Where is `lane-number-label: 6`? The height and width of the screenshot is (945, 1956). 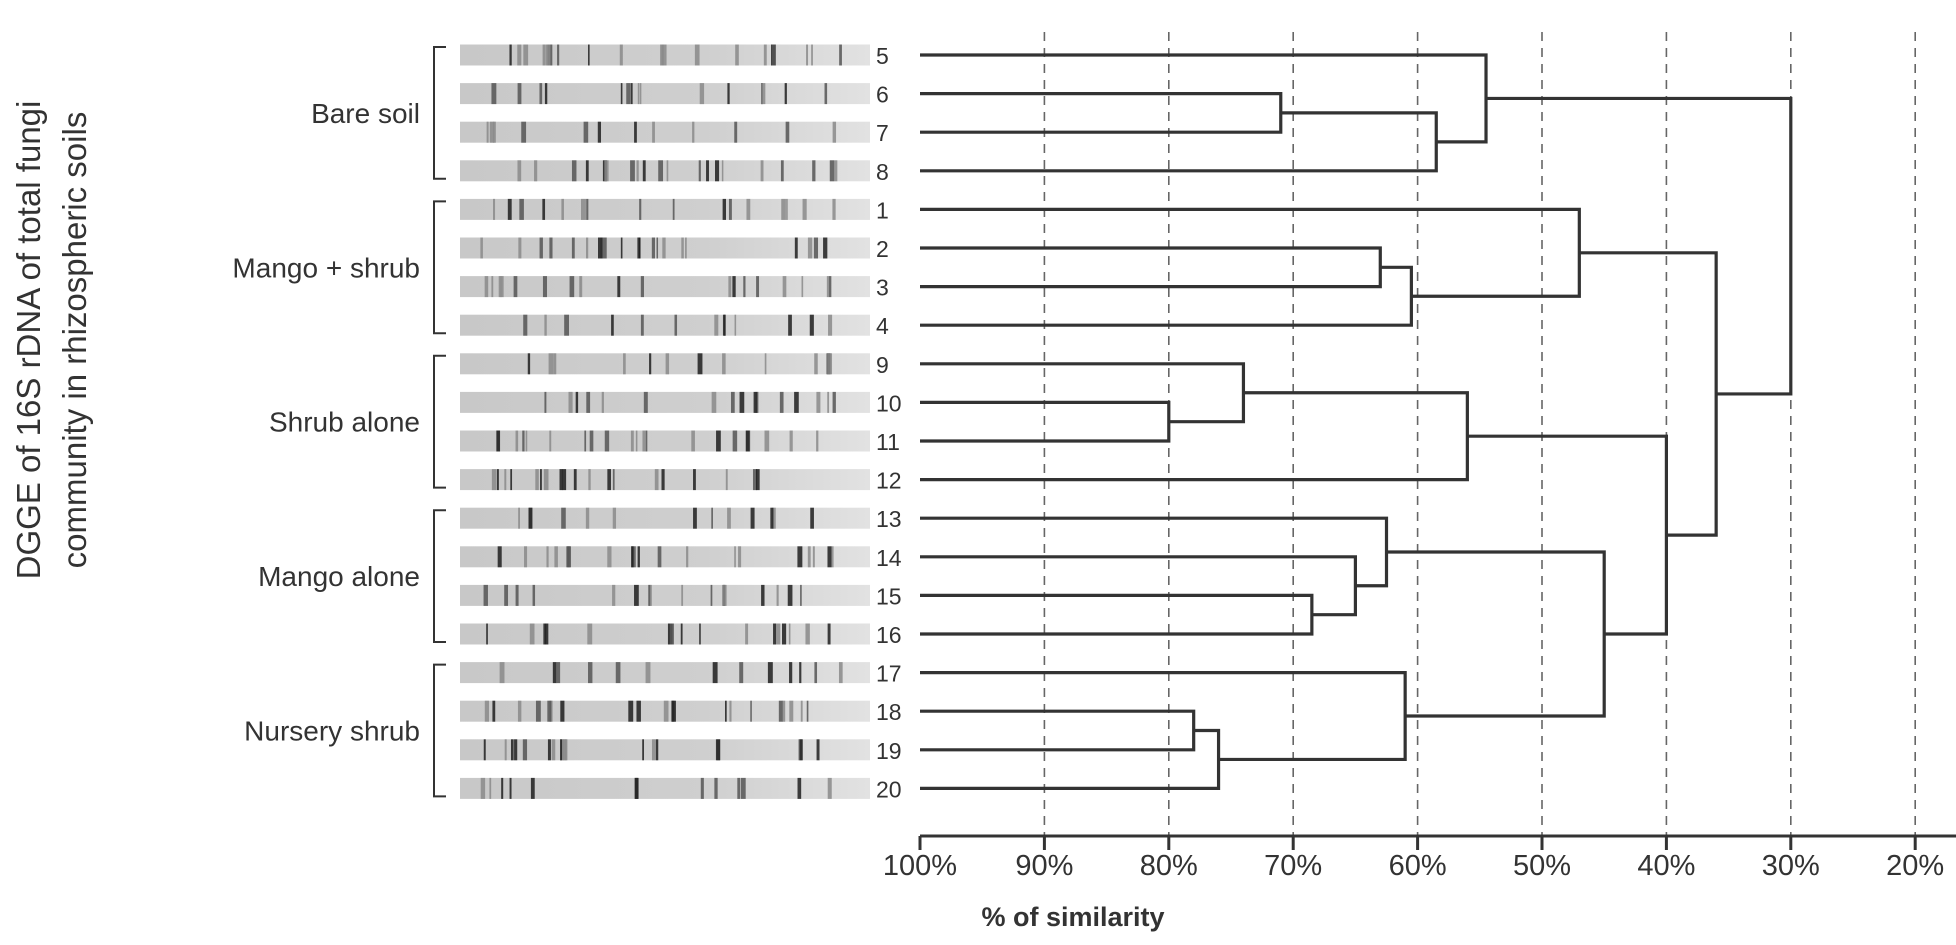 lane-number-label: 6 is located at coordinates (882, 95).